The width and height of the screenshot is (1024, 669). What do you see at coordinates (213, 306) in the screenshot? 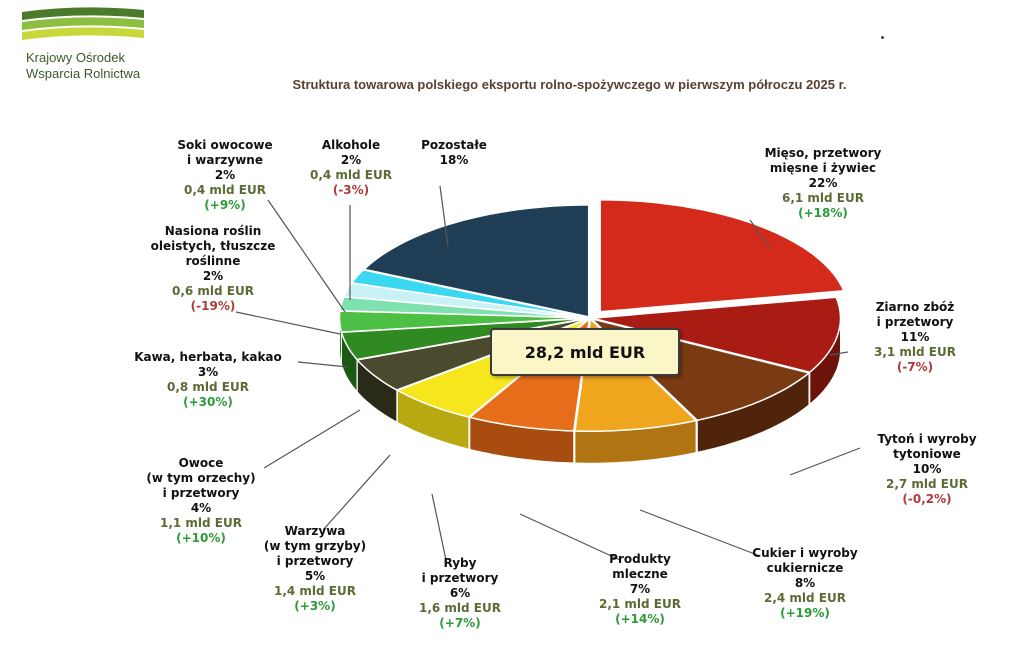
I see `slice-change: (-19%)` at bounding box center [213, 306].